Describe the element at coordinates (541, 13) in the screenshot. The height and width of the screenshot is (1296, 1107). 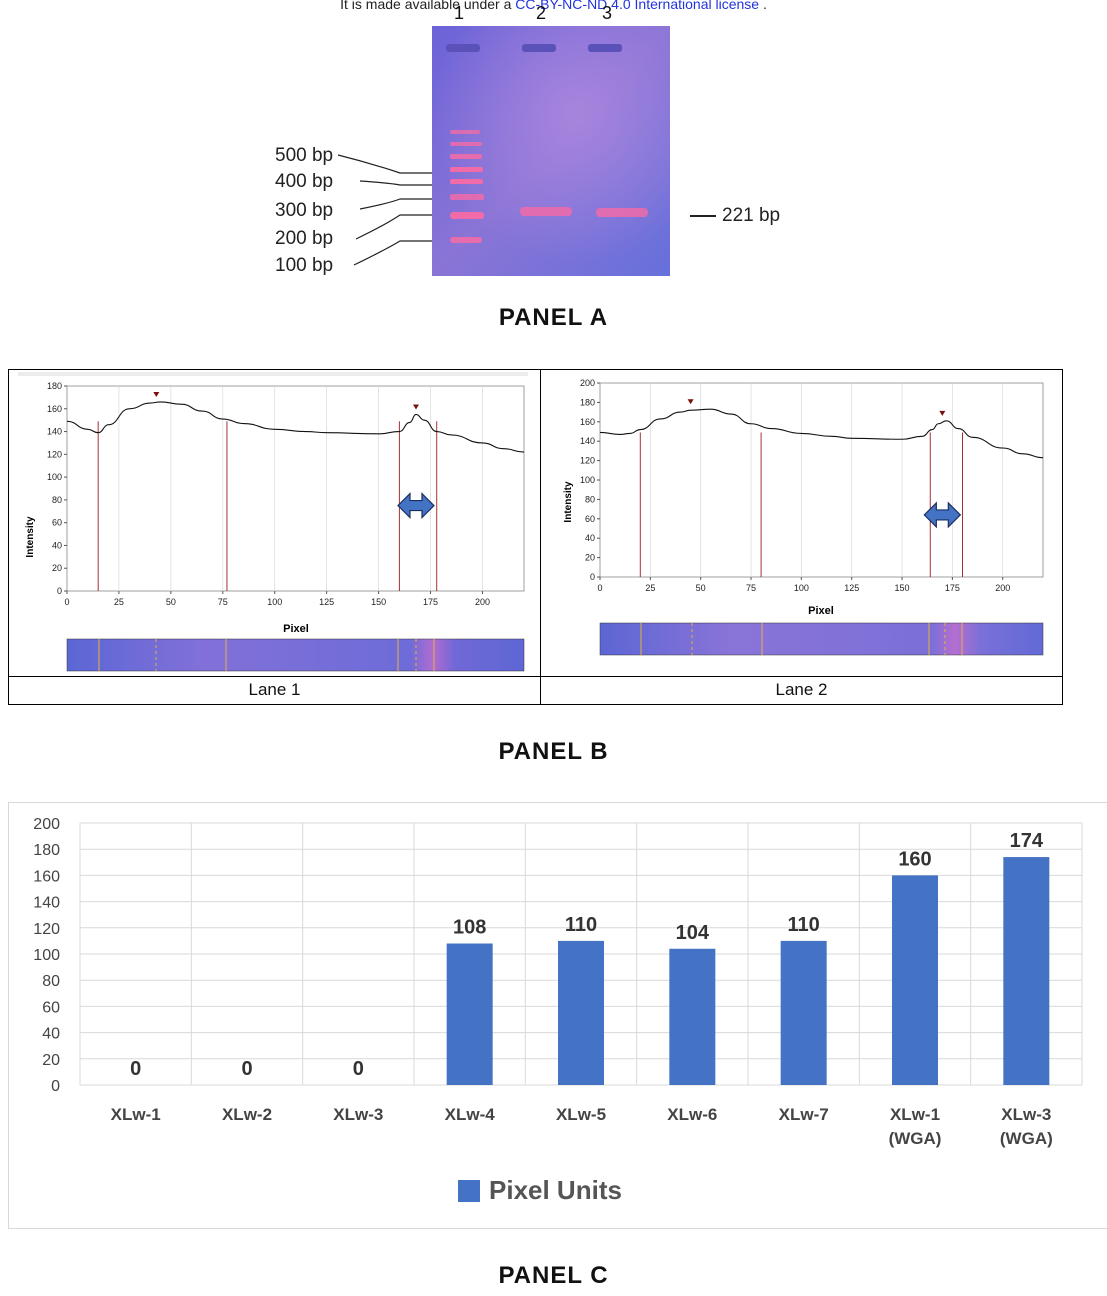
I see `lane-number-2: 2` at that location.